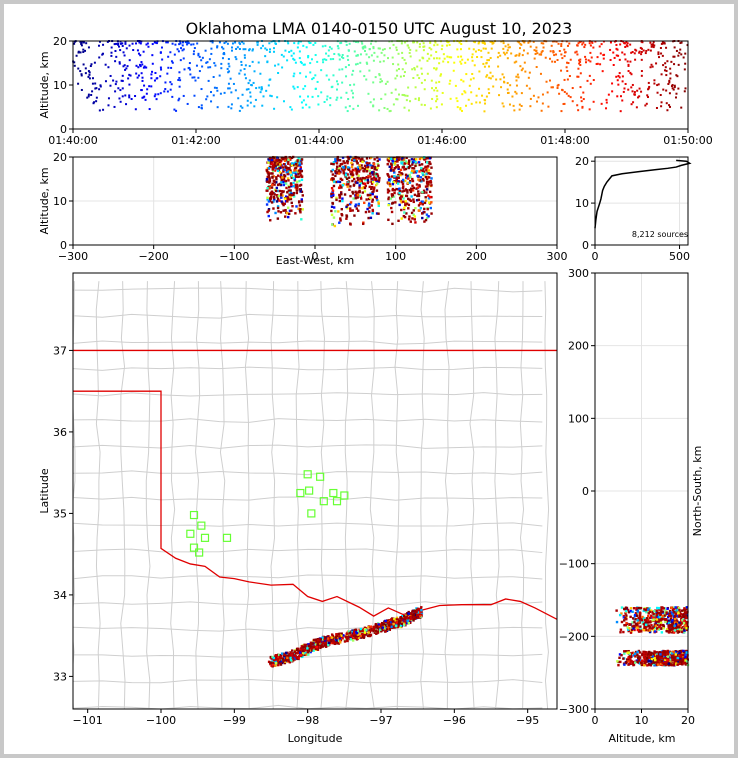 The image size is (738, 758). Describe the element at coordinates (44, 200) in the screenshot. I see `ew-altitude-ylabel: Altitude, km` at that location.